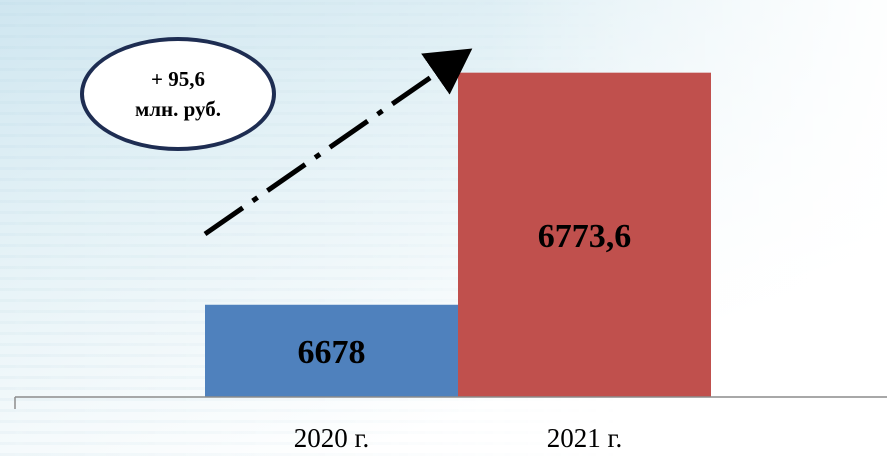 This screenshot has width=887, height=456. I want to click on data-label-1: 6678, so click(332, 352).